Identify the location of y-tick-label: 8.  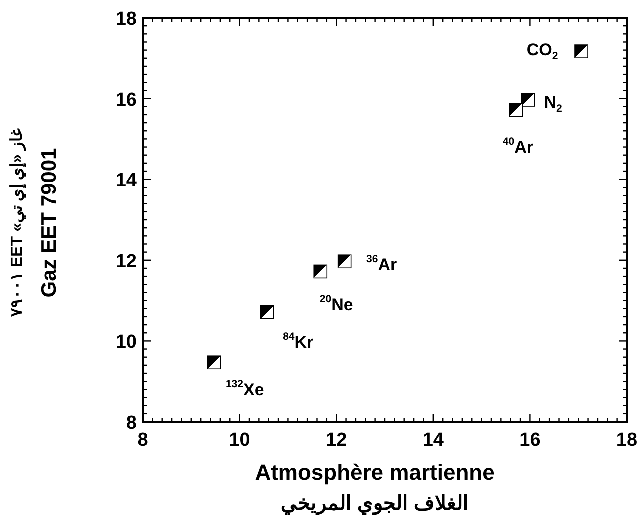
(131, 423).